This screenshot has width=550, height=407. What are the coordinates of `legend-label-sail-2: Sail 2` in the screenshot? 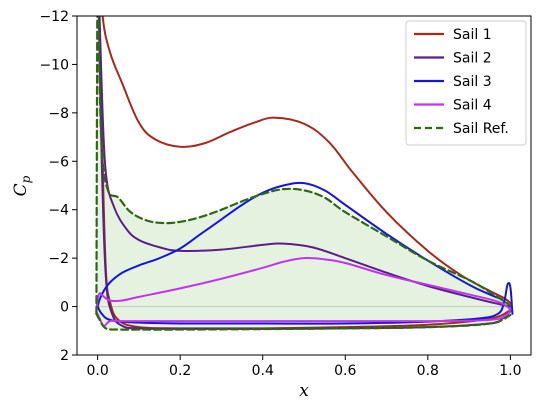 It's located at (472, 59).